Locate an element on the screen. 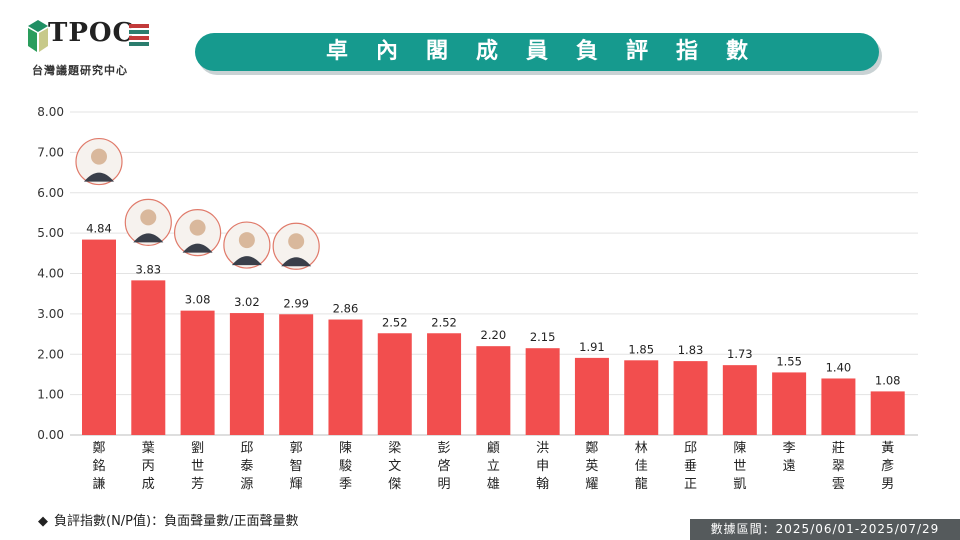  y-tick-label: 5.00 is located at coordinates (50, 233).